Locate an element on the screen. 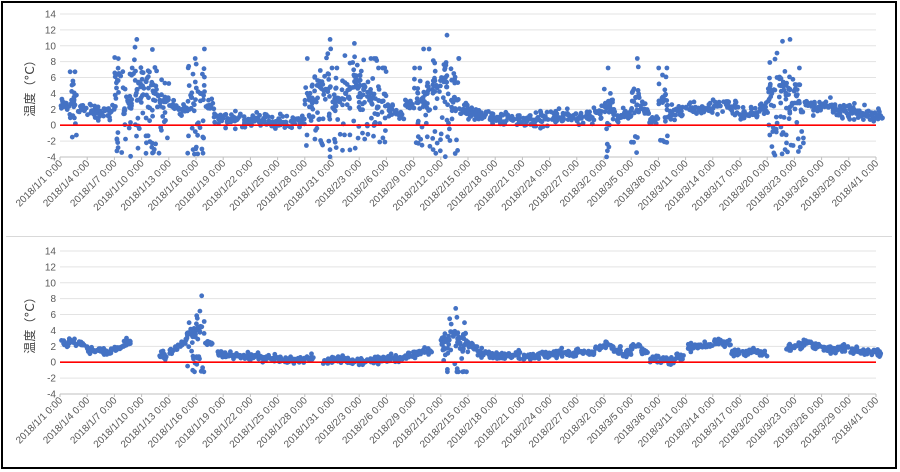 The width and height of the screenshot is (900, 472). y-tick-label: 10 is located at coordinates (51, 283).